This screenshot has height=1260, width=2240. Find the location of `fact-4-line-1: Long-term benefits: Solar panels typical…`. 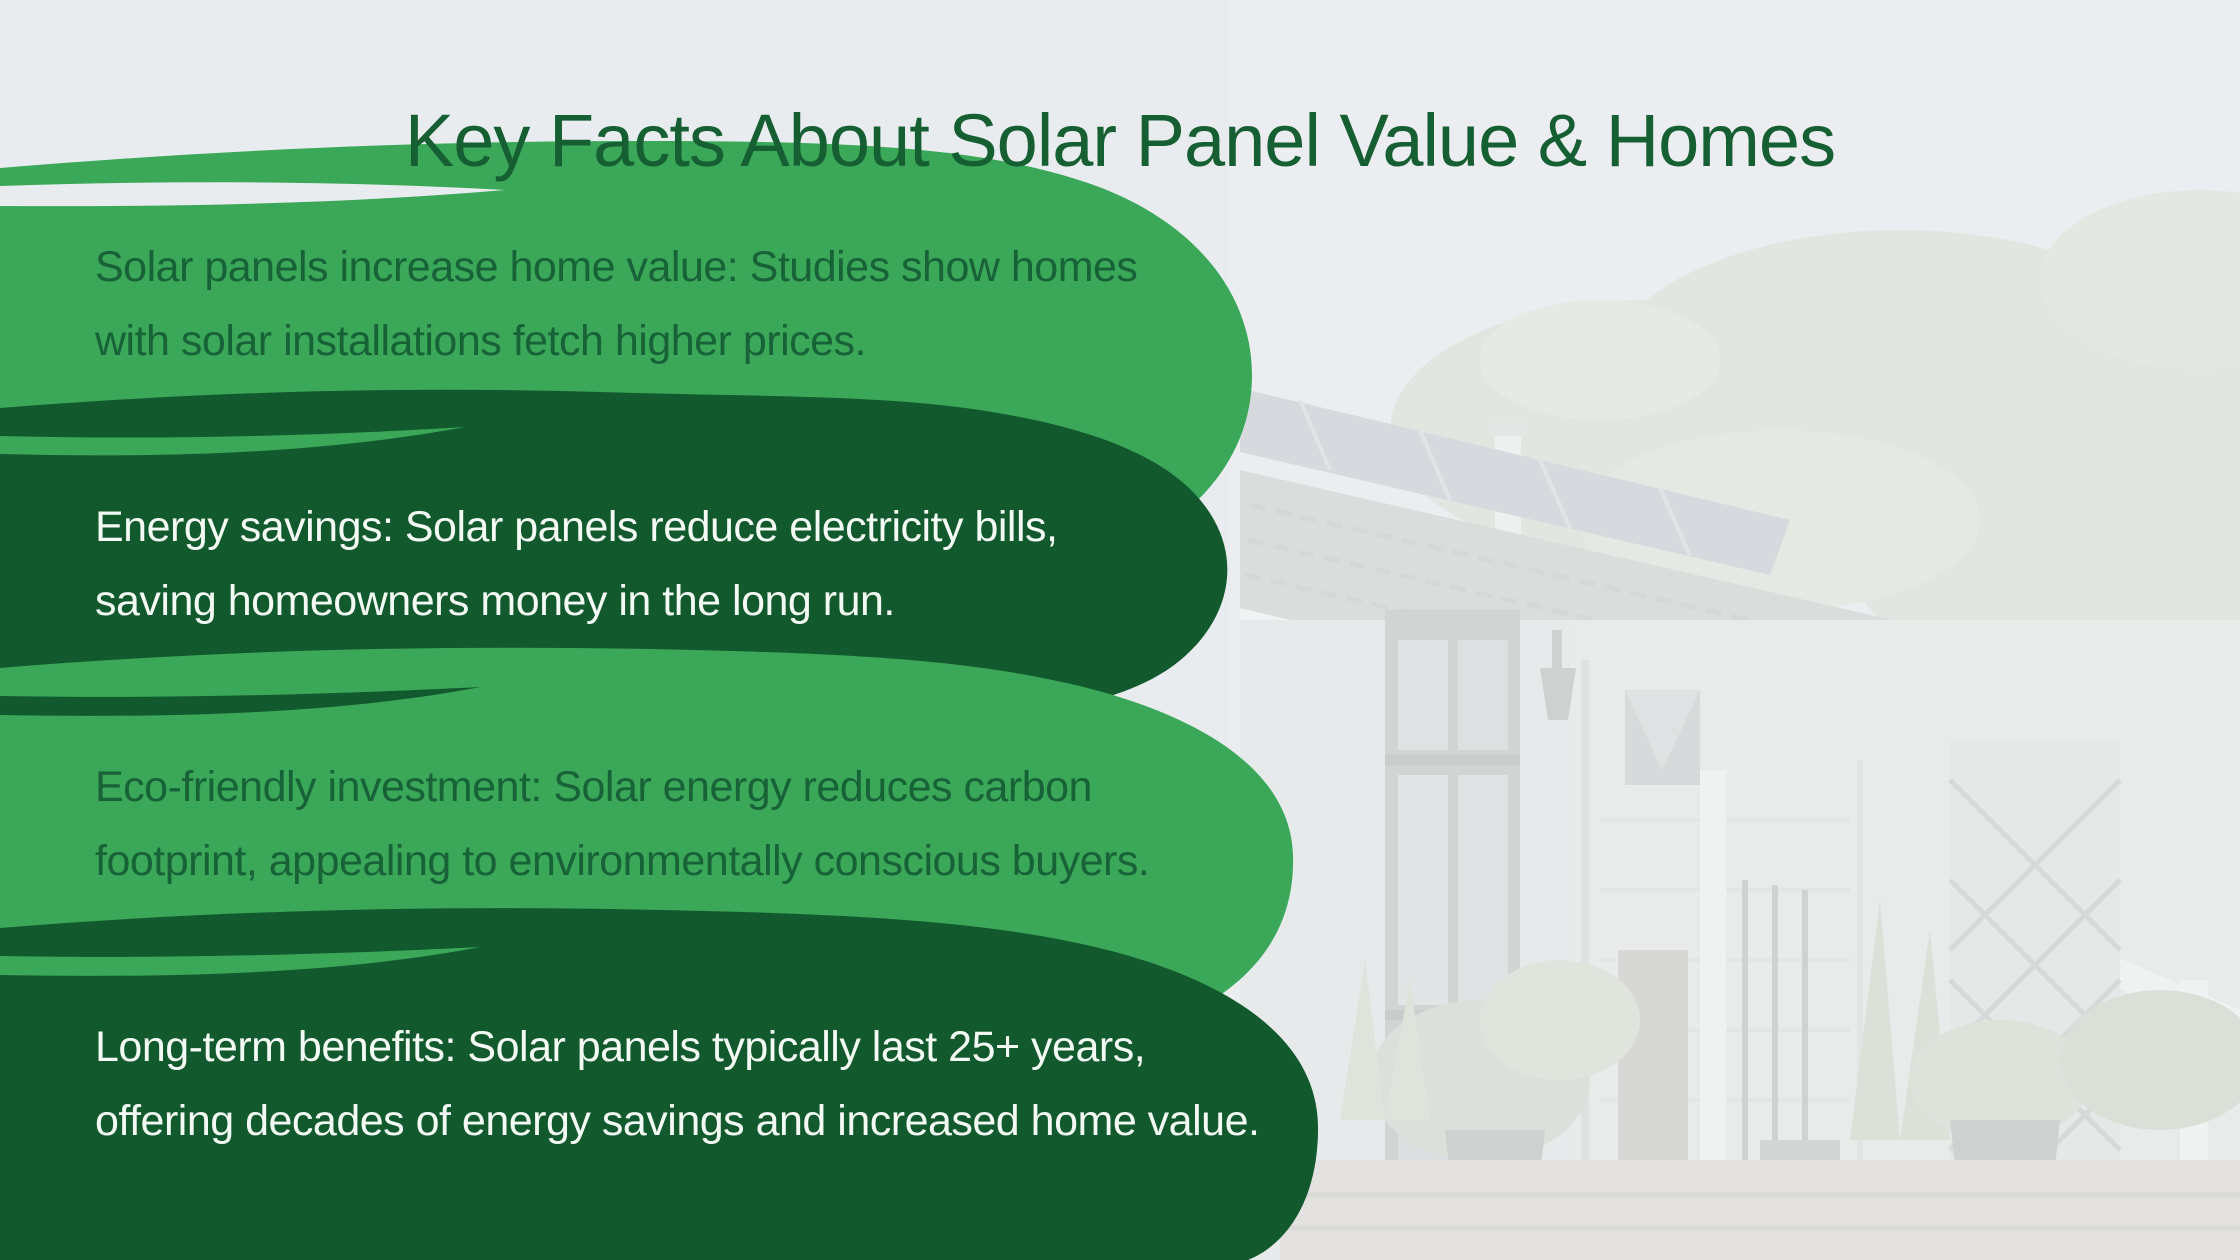

fact-4-line-1: Long-term benefits: Solar panels typical… is located at coordinates (620, 1047).